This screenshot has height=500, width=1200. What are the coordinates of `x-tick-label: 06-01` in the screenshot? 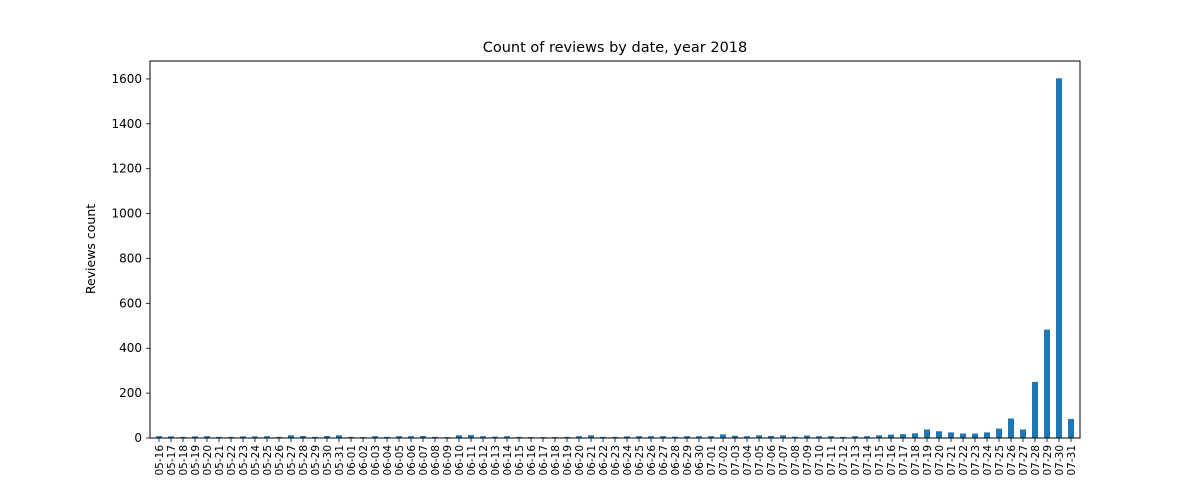 It's located at (352, 460).